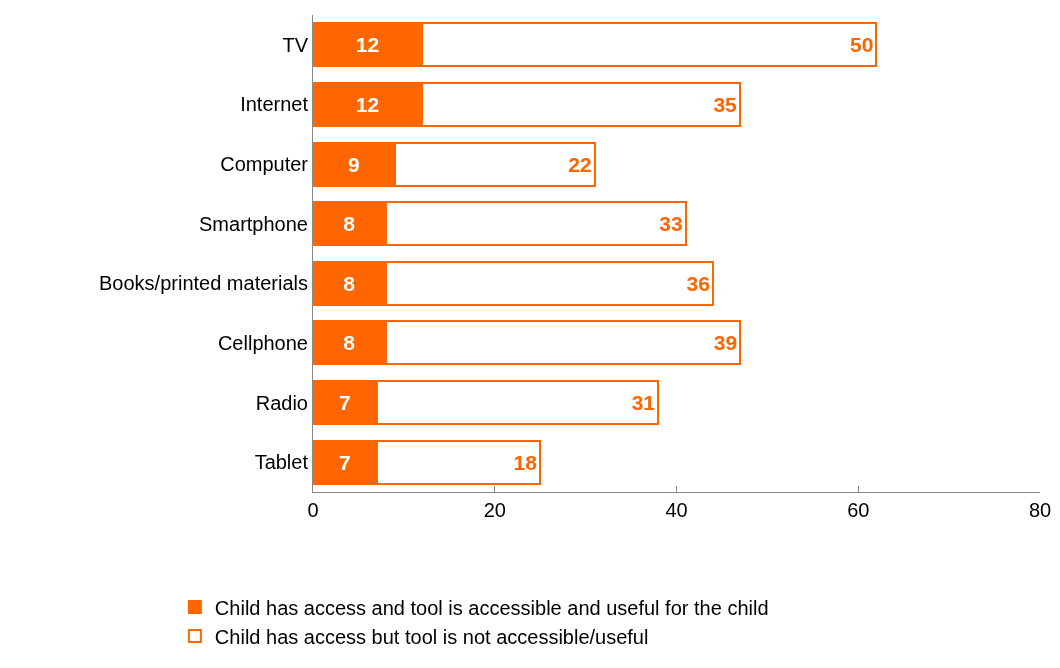 The height and width of the screenshot is (668, 1060). What do you see at coordinates (203, 283) in the screenshot?
I see `y-tick-label: Books/printed materials` at bounding box center [203, 283].